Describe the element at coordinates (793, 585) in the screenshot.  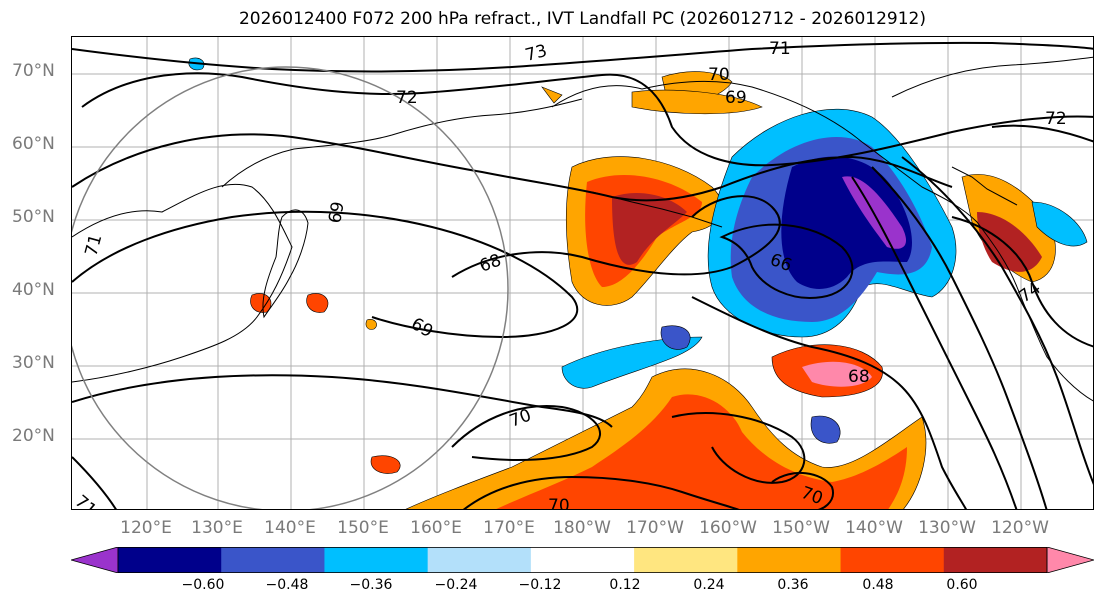
I see `colorbar-tick-label: 0.36` at that location.